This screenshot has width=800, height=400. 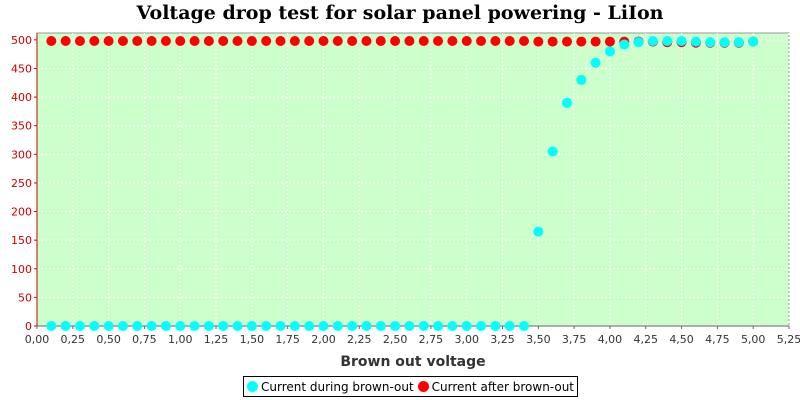 I want to click on x-tick-label: 4,75, so click(x=717, y=339).